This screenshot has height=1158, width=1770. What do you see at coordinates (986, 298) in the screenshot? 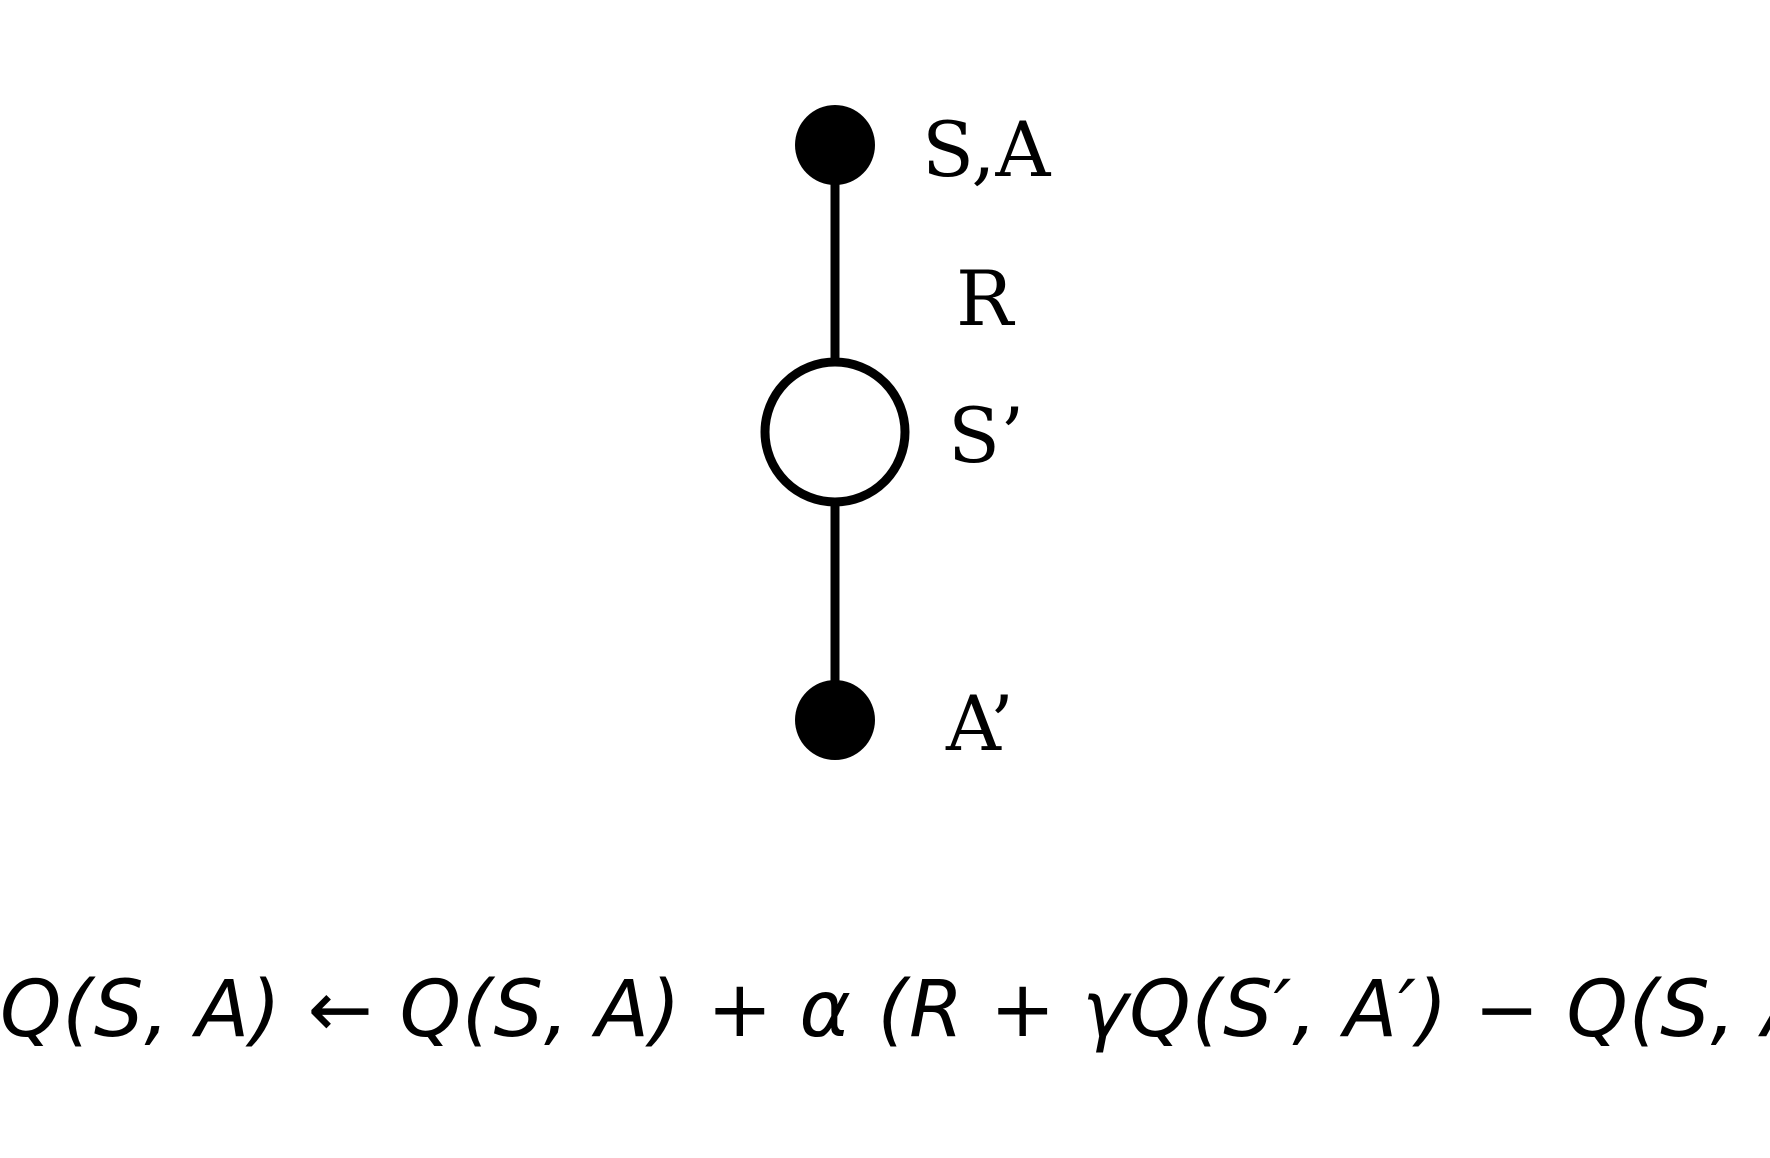
I see `reward-label: R` at bounding box center [986, 298].